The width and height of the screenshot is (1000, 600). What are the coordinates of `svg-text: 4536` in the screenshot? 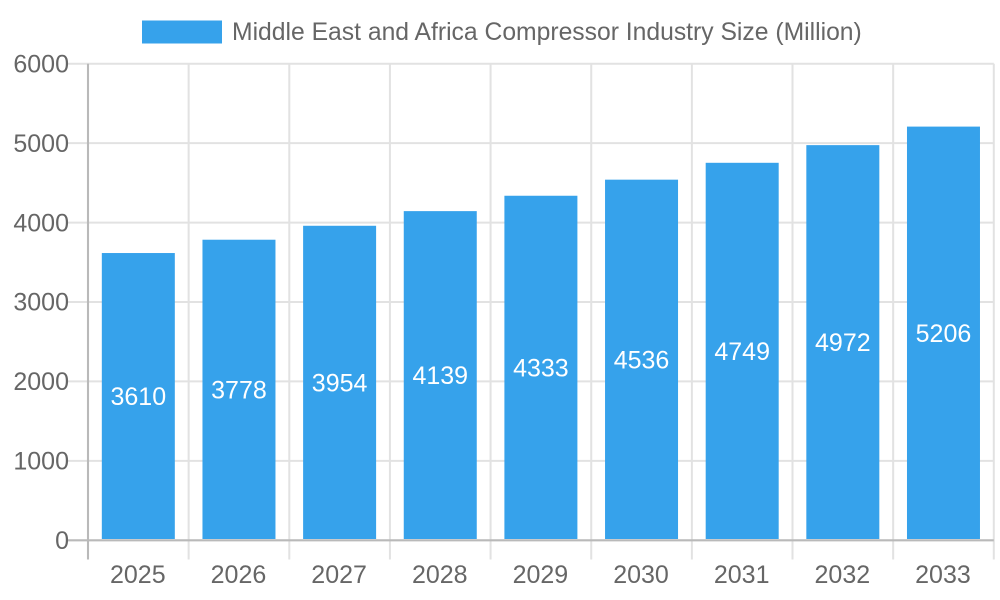 It's located at (642, 360).